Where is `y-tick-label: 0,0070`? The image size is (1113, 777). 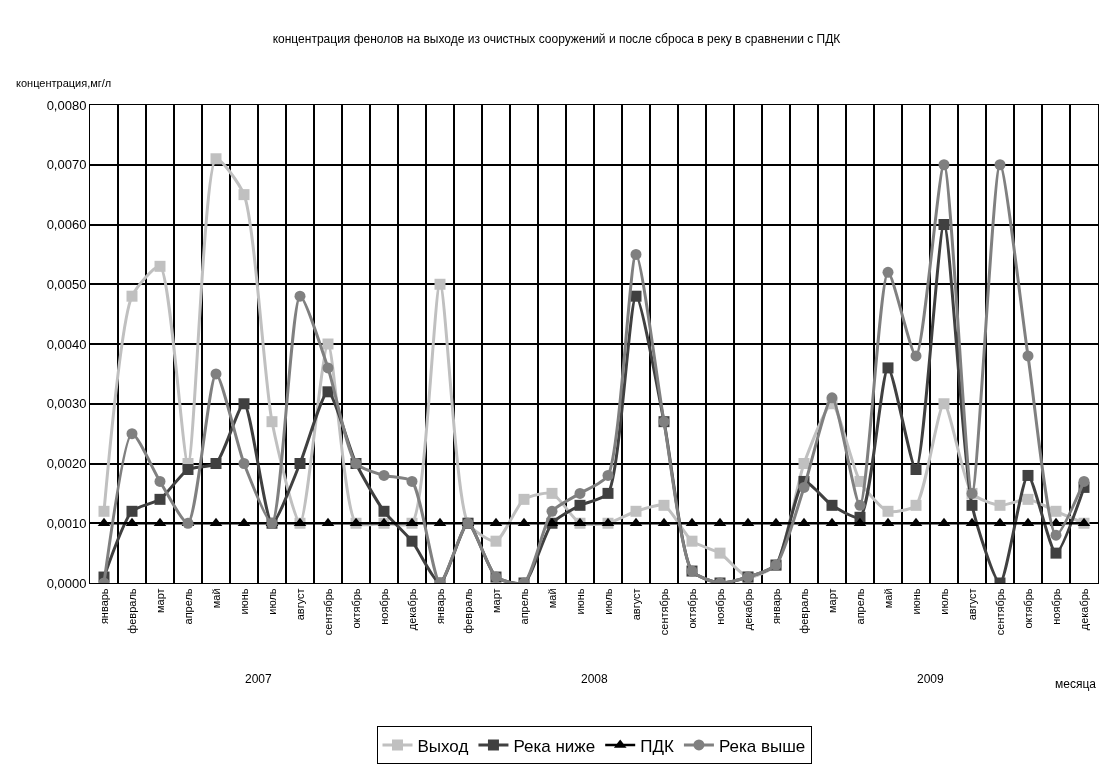
y-tick-label: 0,0070 is located at coordinates (66, 165).